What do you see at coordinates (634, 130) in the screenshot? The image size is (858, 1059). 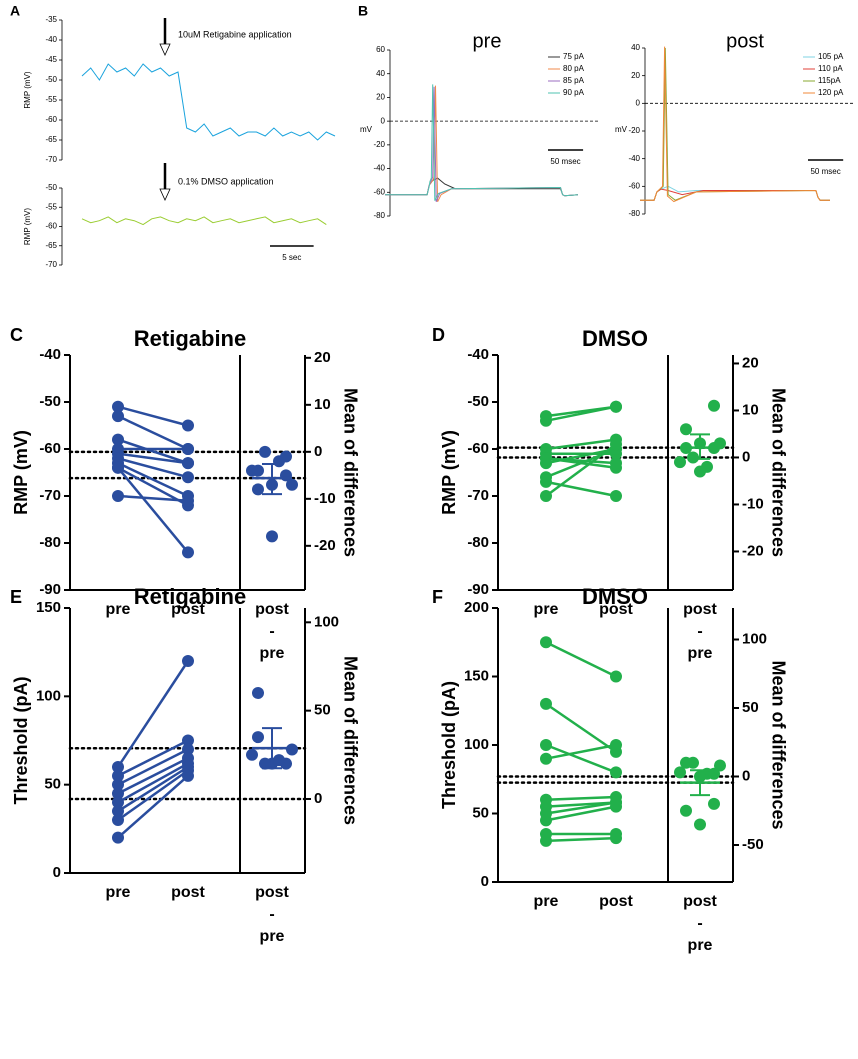 I see `y-tick-label: -20` at bounding box center [634, 130].